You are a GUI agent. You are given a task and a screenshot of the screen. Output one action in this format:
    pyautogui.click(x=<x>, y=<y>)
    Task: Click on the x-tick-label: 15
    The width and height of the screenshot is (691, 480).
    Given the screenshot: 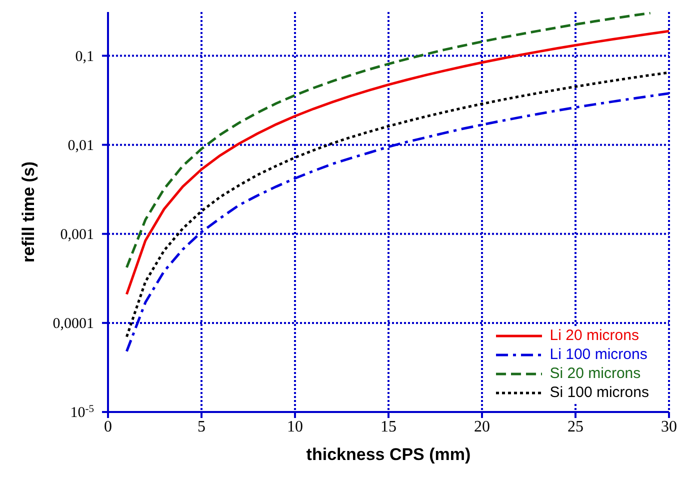 What is the action you would take?
    pyautogui.click(x=388, y=427)
    